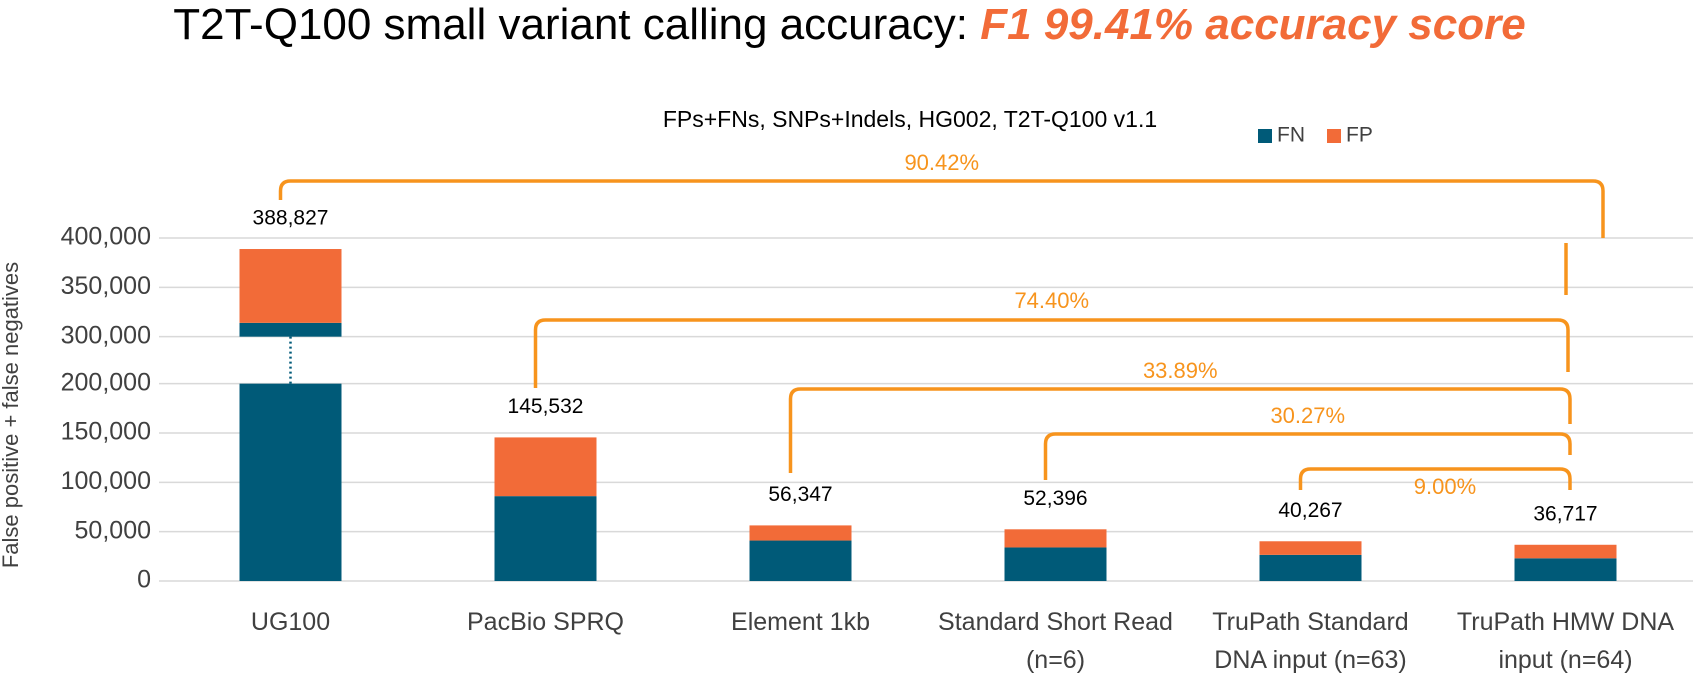  What do you see at coordinates (1055, 641) in the screenshot?
I see `x-tick-label: Standard Short Read (n=6)` at bounding box center [1055, 641].